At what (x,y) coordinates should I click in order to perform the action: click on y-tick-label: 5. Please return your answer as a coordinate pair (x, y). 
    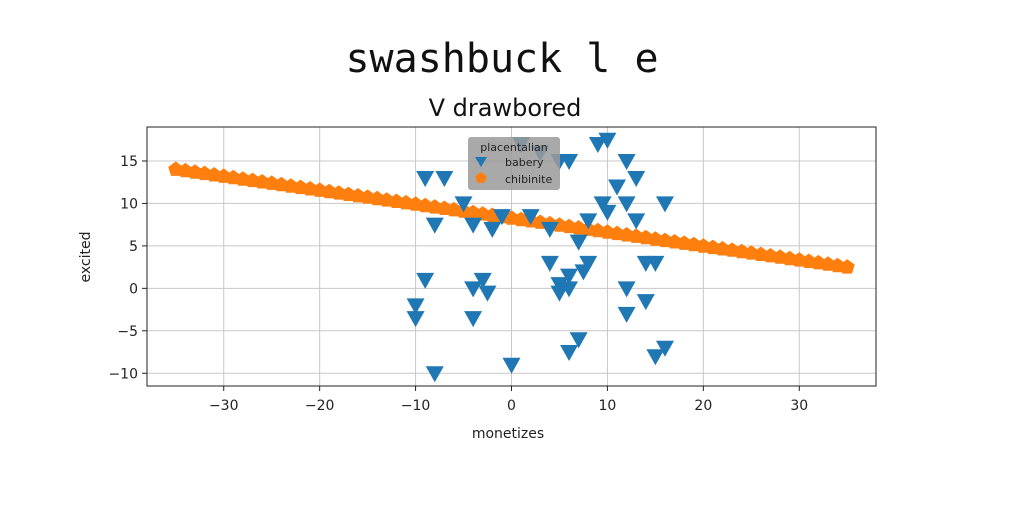
    Looking at the image, I should click on (133, 247).